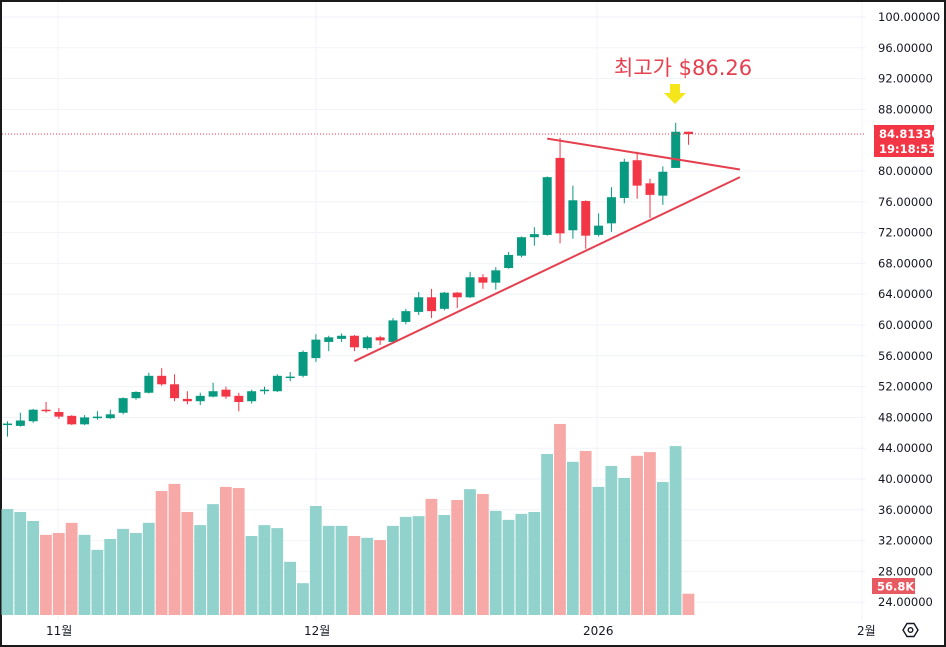 The image size is (946, 647). Describe the element at coordinates (59, 631) in the screenshot. I see `x-tick-label: 11월` at that location.